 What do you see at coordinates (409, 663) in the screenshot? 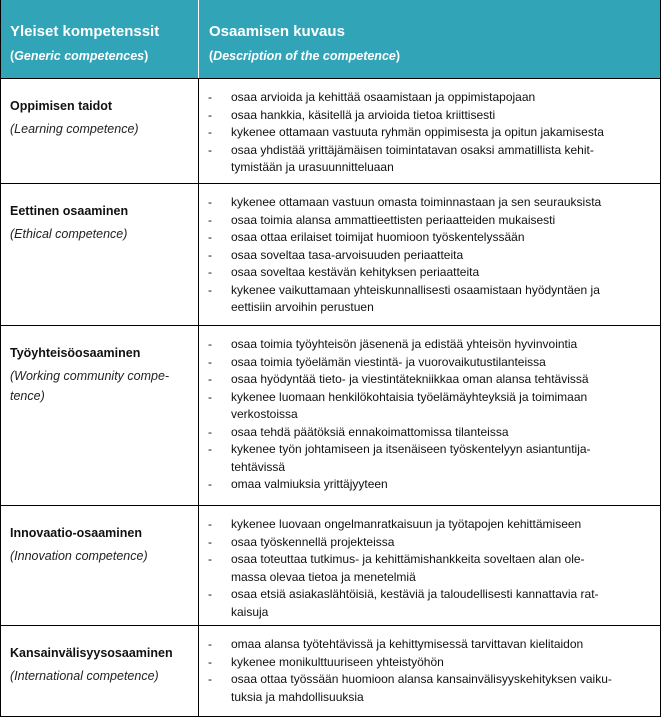
I see `list-item: kykenee monikulttuuriseen yhteistyöhön` at bounding box center [409, 663].